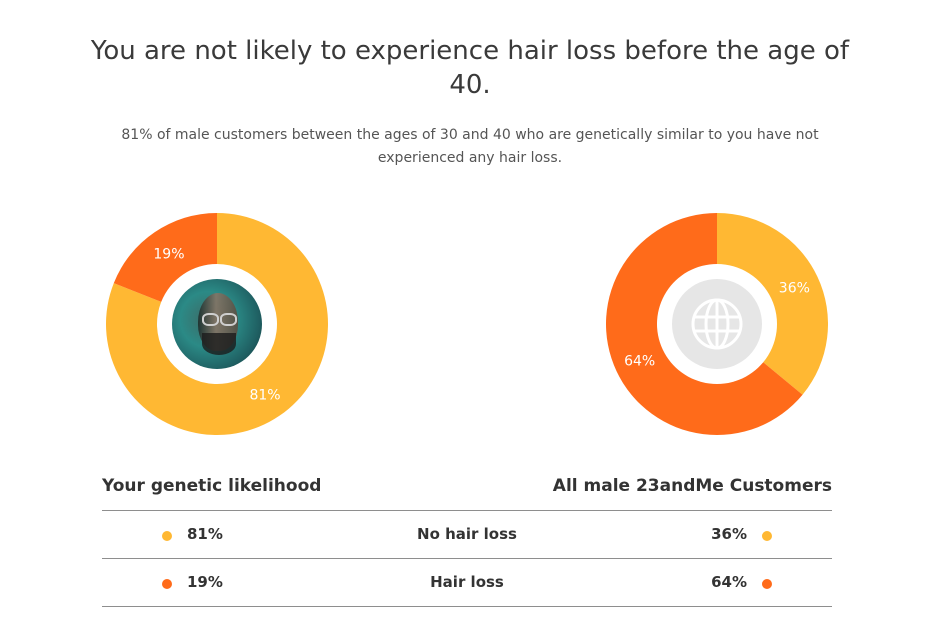  What do you see at coordinates (729, 534) in the screenshot?
I see `right-value: 36%` at bounding box center [729, 534].